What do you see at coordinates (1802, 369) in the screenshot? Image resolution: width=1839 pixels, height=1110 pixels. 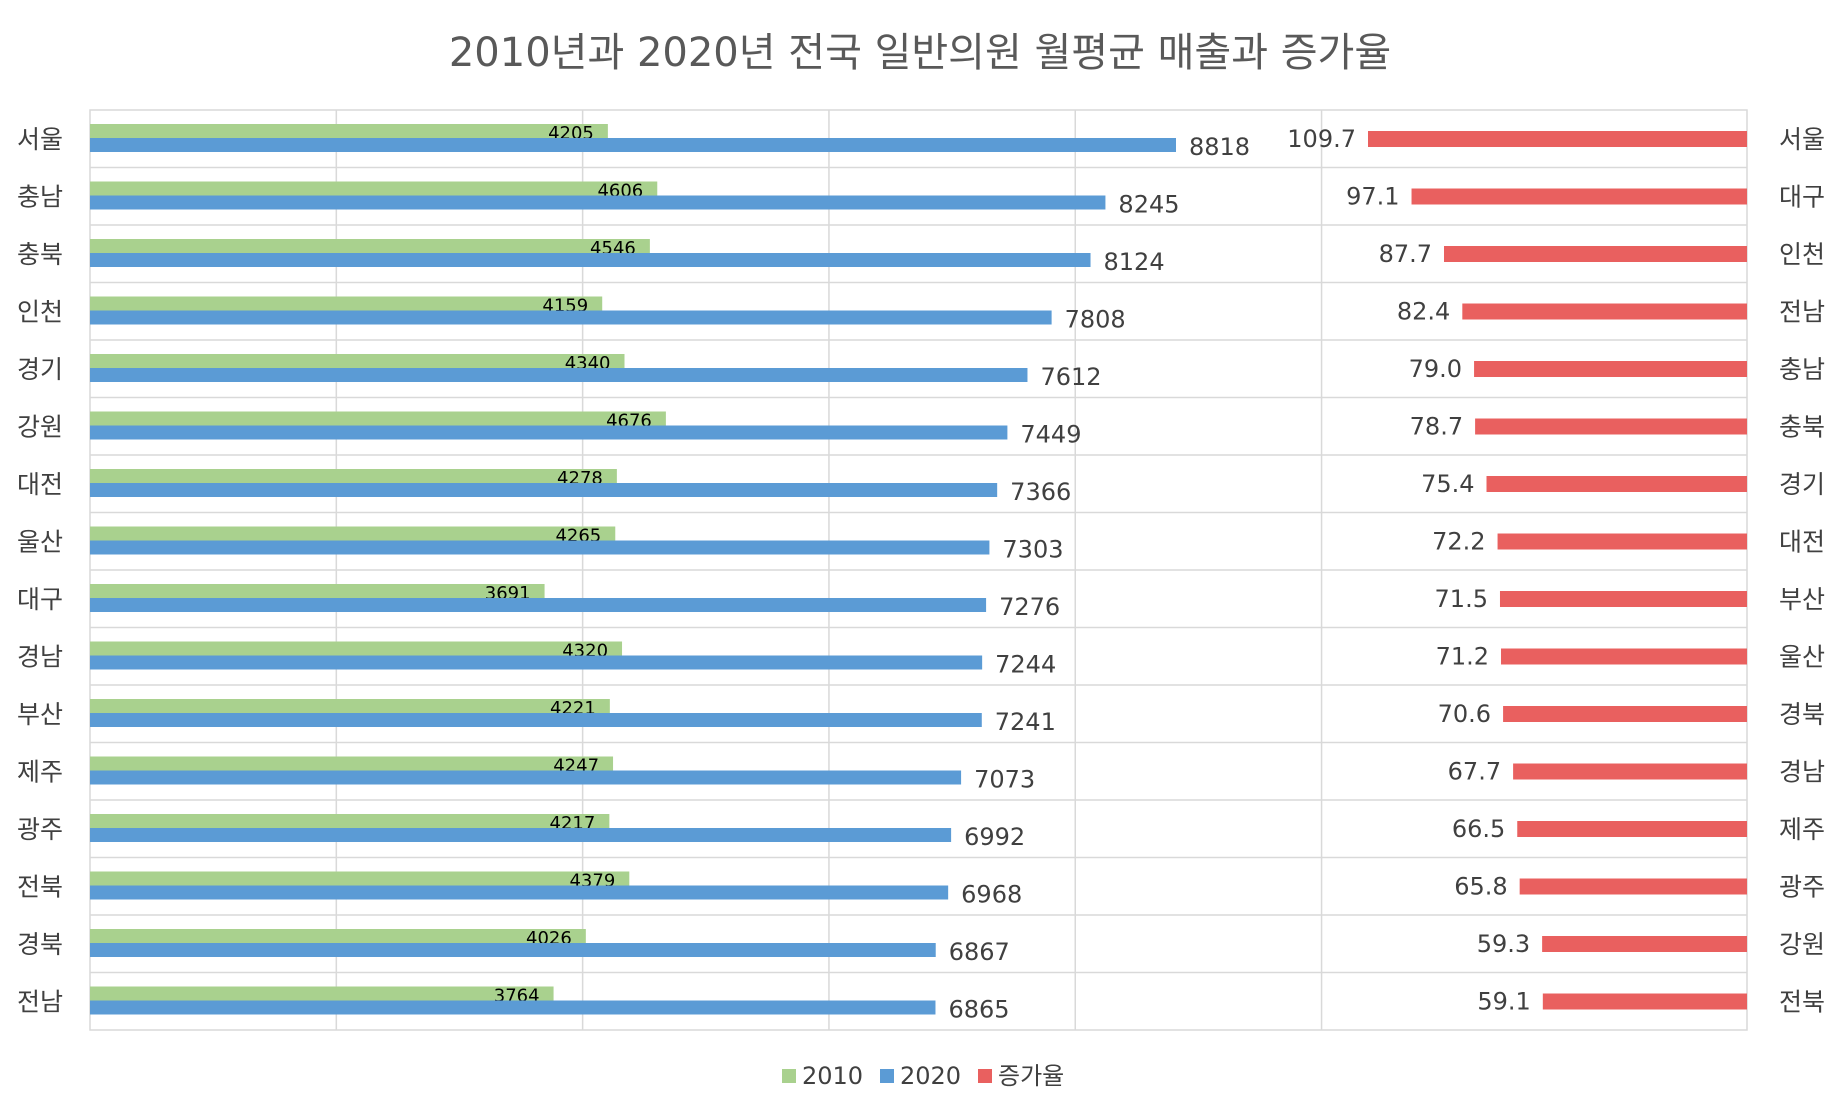 I see `category-label-right: 충남` at bounding box center [1802, 369].